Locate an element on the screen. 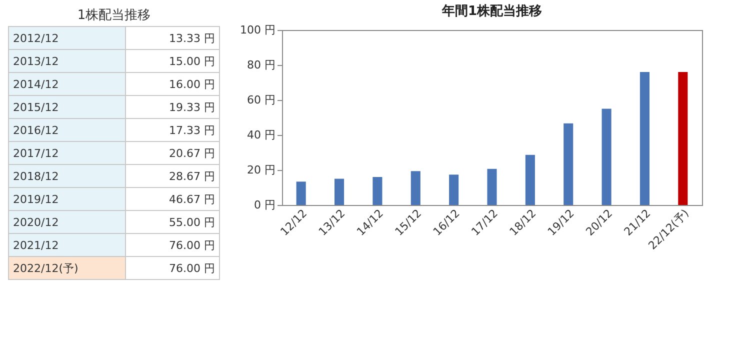 This screenshot has height=339, width=733. text: 16.00 円 is located at coordinates (173, 84).